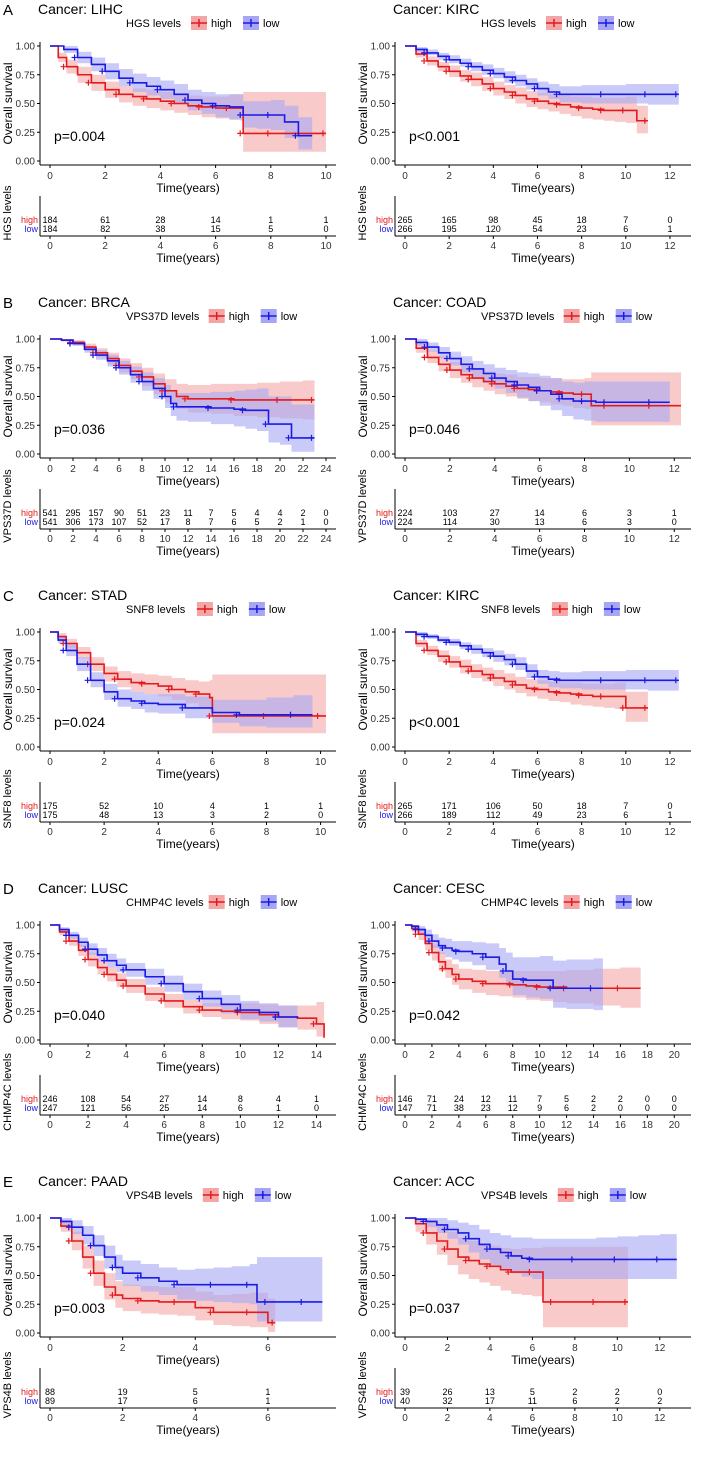 The height and width of the screenshot is (1472, 705). What do you see at coordinates (26, 926) in the screenshot?
I see `y-tick-label: 1.00` at bounding box center [26, 926].